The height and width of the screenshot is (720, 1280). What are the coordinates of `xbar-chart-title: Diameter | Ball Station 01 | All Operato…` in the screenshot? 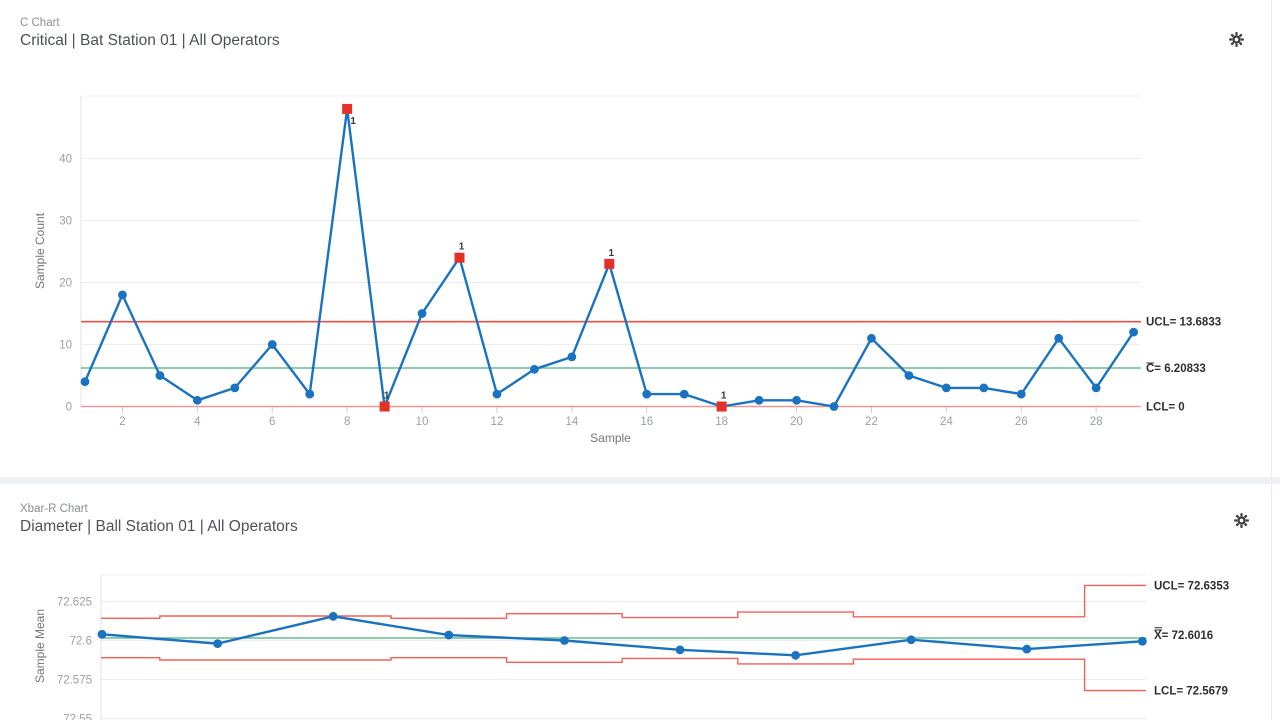 It's located at (159, 526).